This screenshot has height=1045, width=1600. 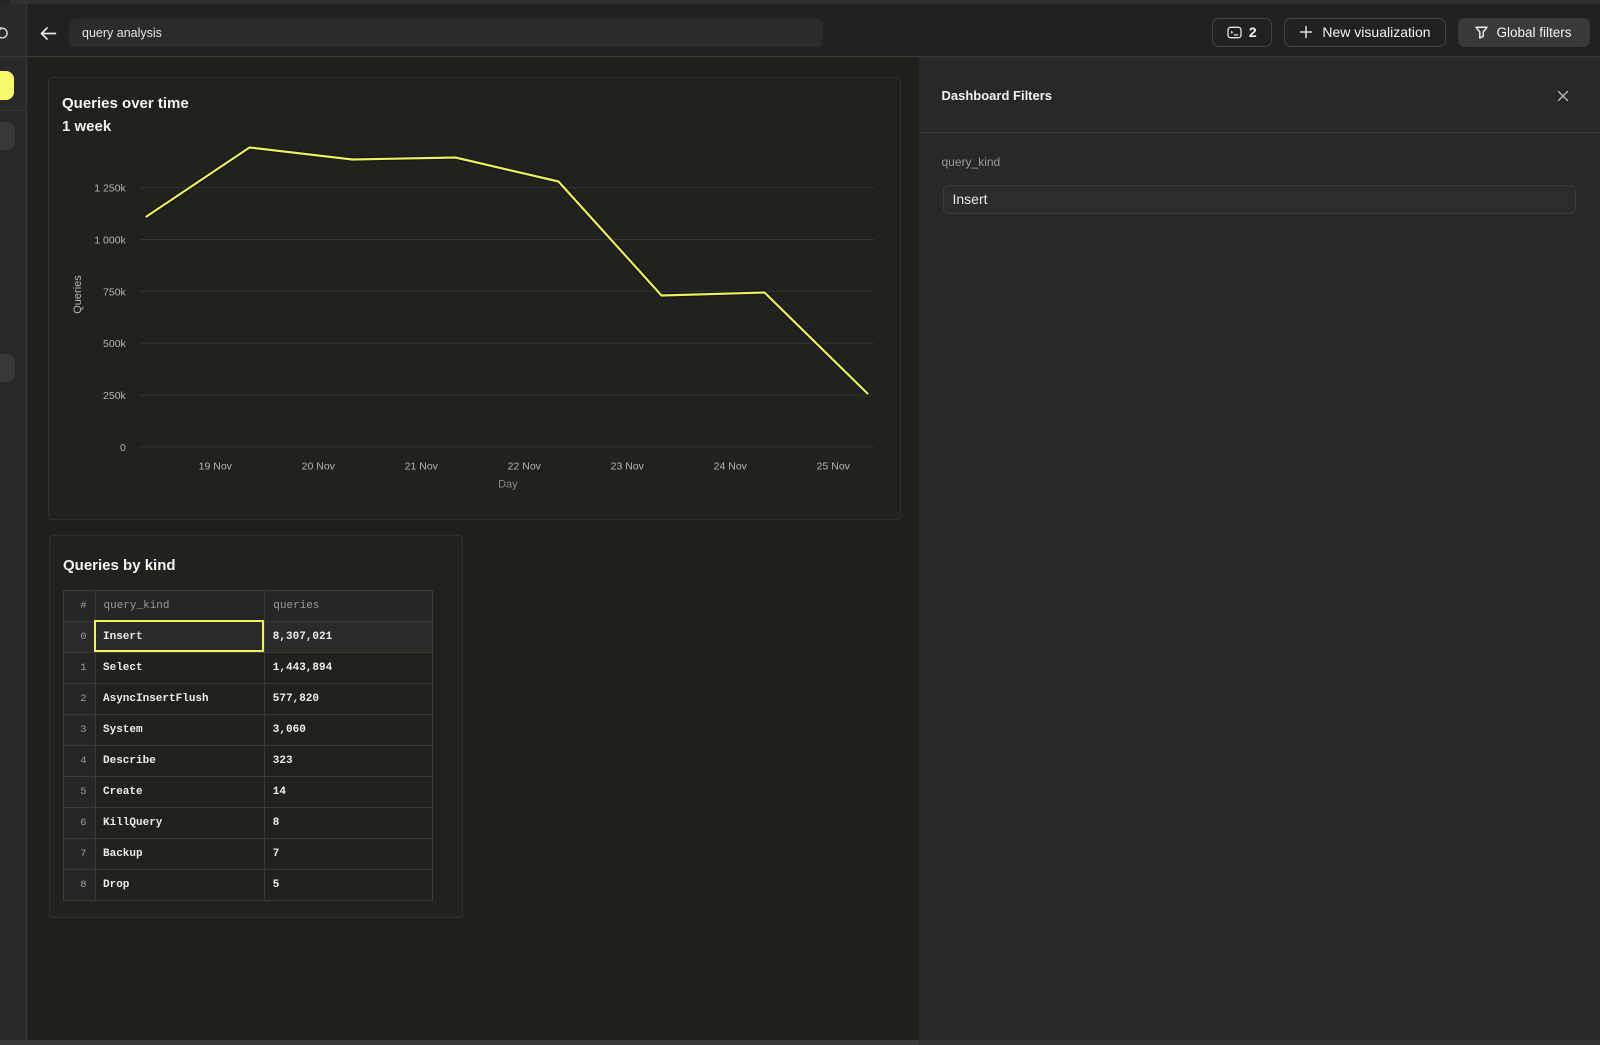 I want to click on svg-text: 1 250k, so click(x=110, y=189).